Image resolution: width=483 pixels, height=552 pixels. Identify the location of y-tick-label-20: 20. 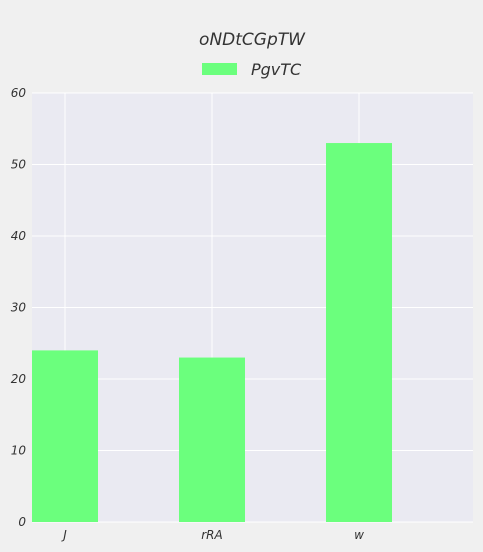
(19, 379).